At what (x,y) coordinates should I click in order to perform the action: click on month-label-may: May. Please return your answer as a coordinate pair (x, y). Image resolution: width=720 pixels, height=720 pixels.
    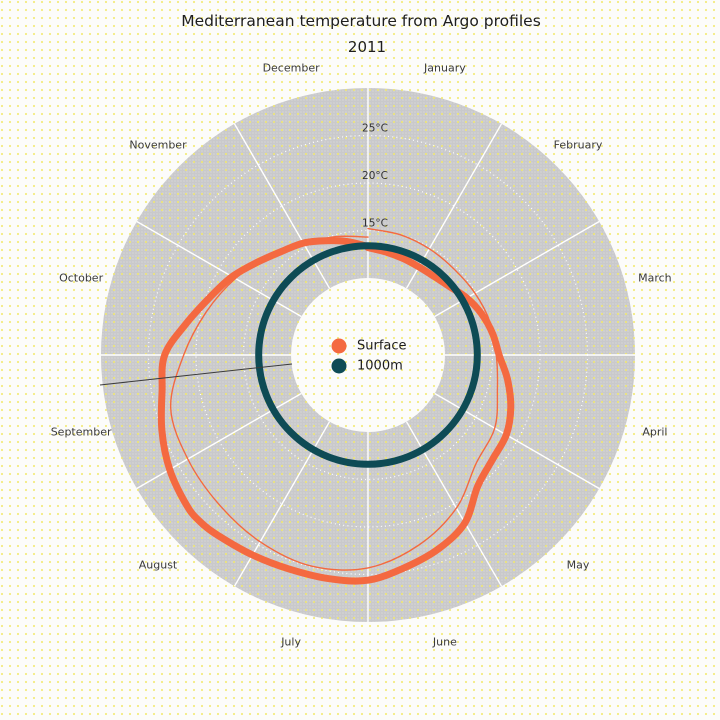
    Looking at the image, I should click on (578, 565).